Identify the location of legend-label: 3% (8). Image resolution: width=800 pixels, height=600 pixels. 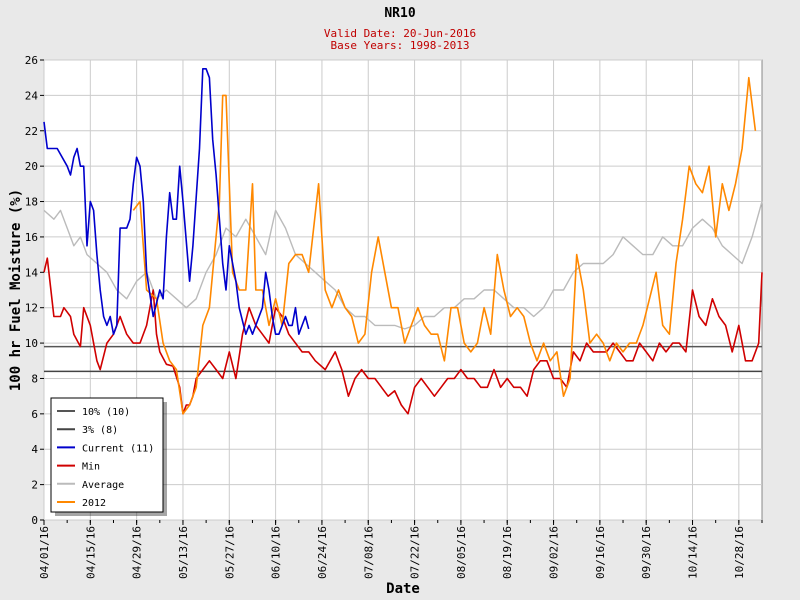
(100, 430).